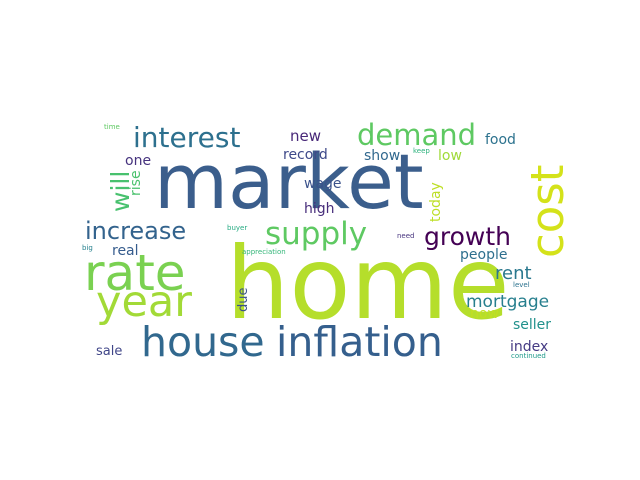  I want to click on word-low: low, so click(450, 156).